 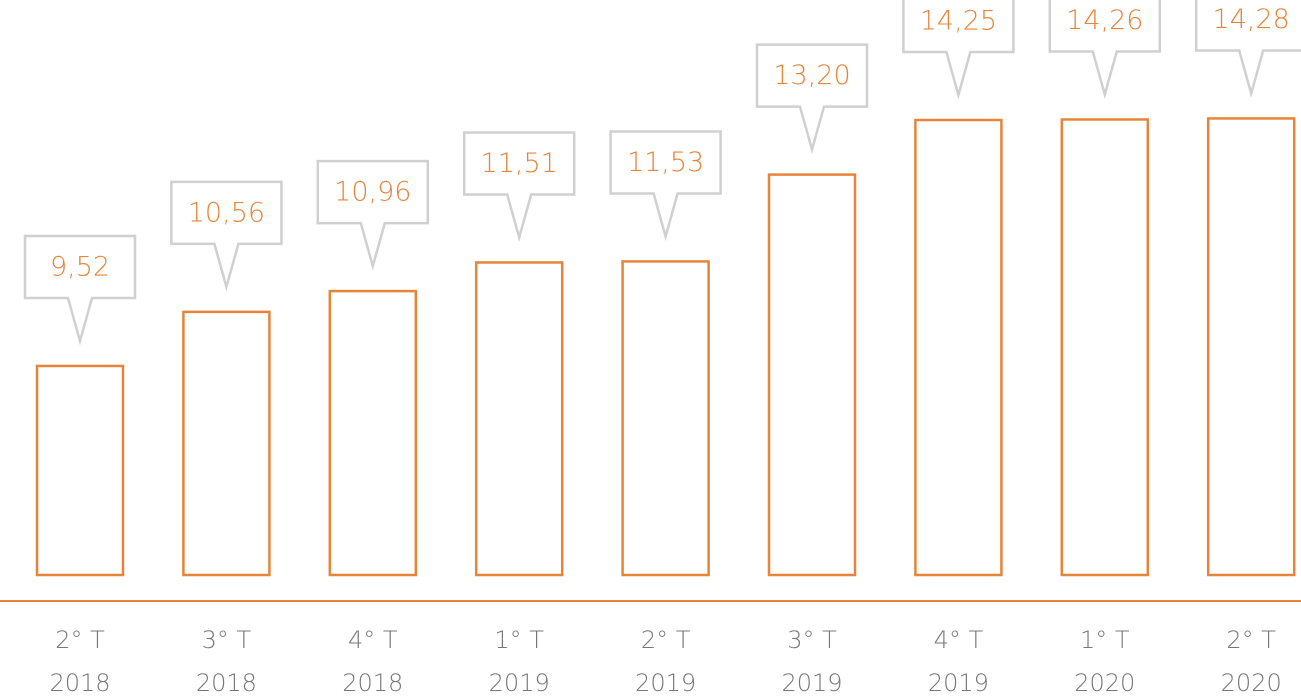 What do you see at coordinates (519, 163) in the screenshot?
I see `value-label: 11,51` at bounding box center [519, 163].